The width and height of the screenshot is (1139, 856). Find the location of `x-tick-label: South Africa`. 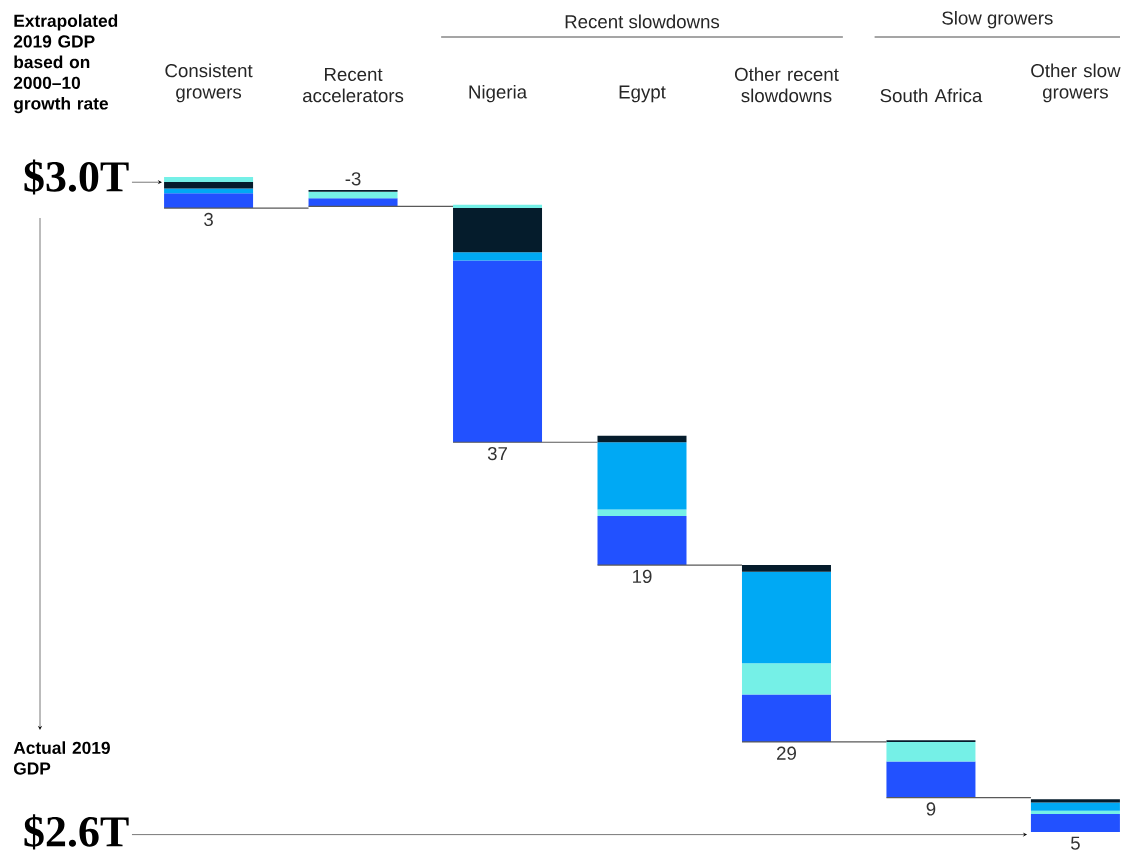

x-tick-label: South Africa is located at coordinates (931, 95).